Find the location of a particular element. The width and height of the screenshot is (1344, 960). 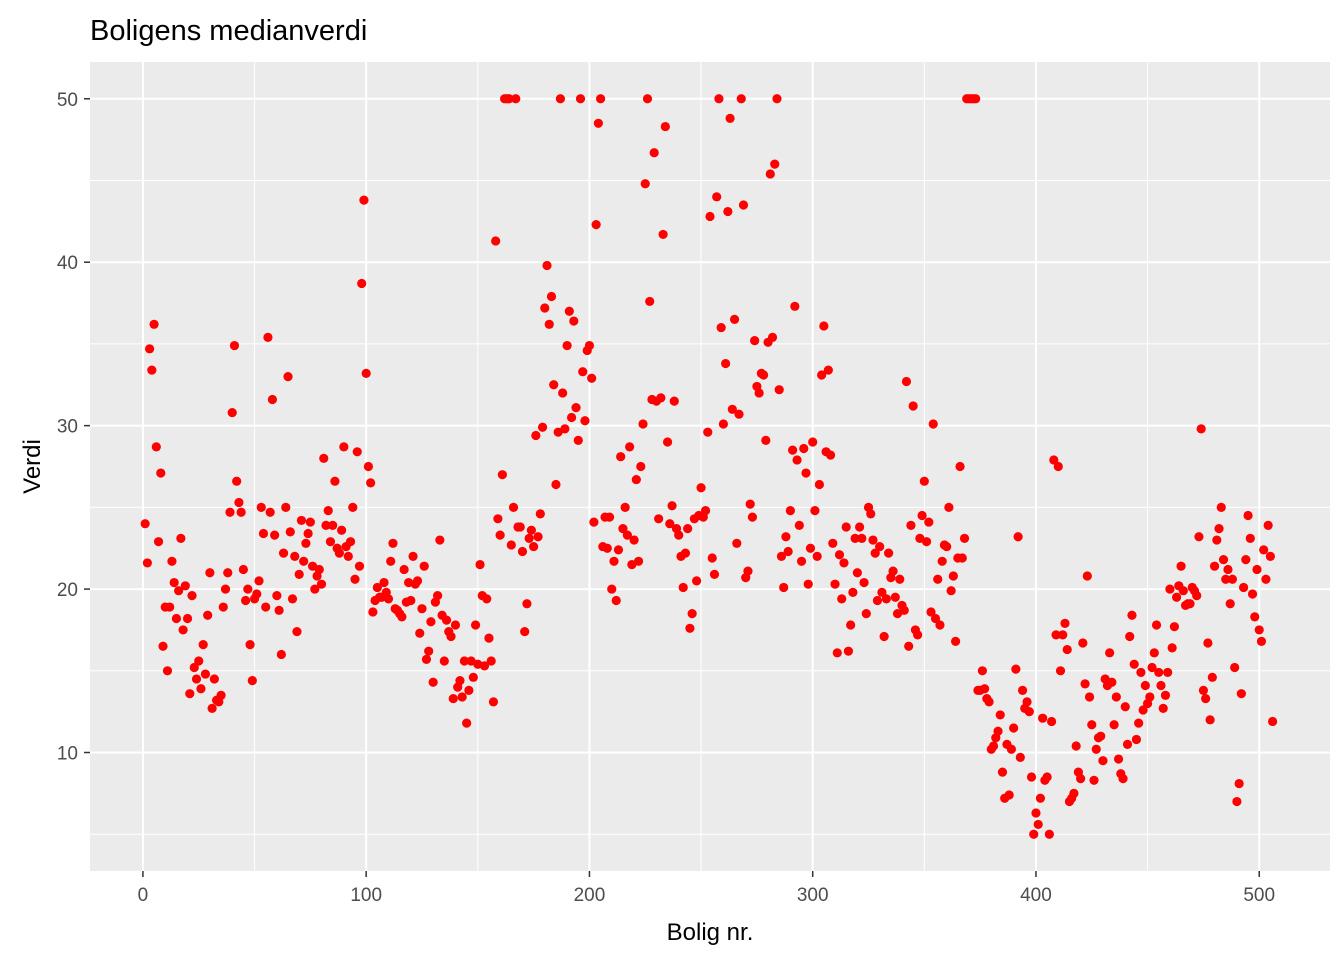

x-tick-label: 200 is located at coordinates (590, 895).